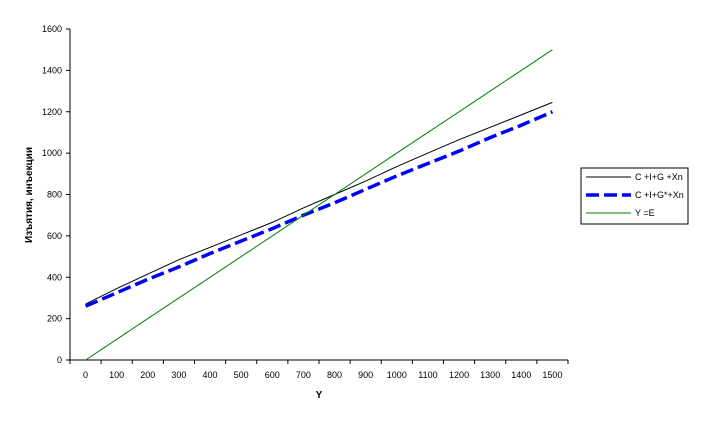  Describe the element at coordinates (645, 213) in the screenshot. I see `legend-label-3: Y =E` at that location.